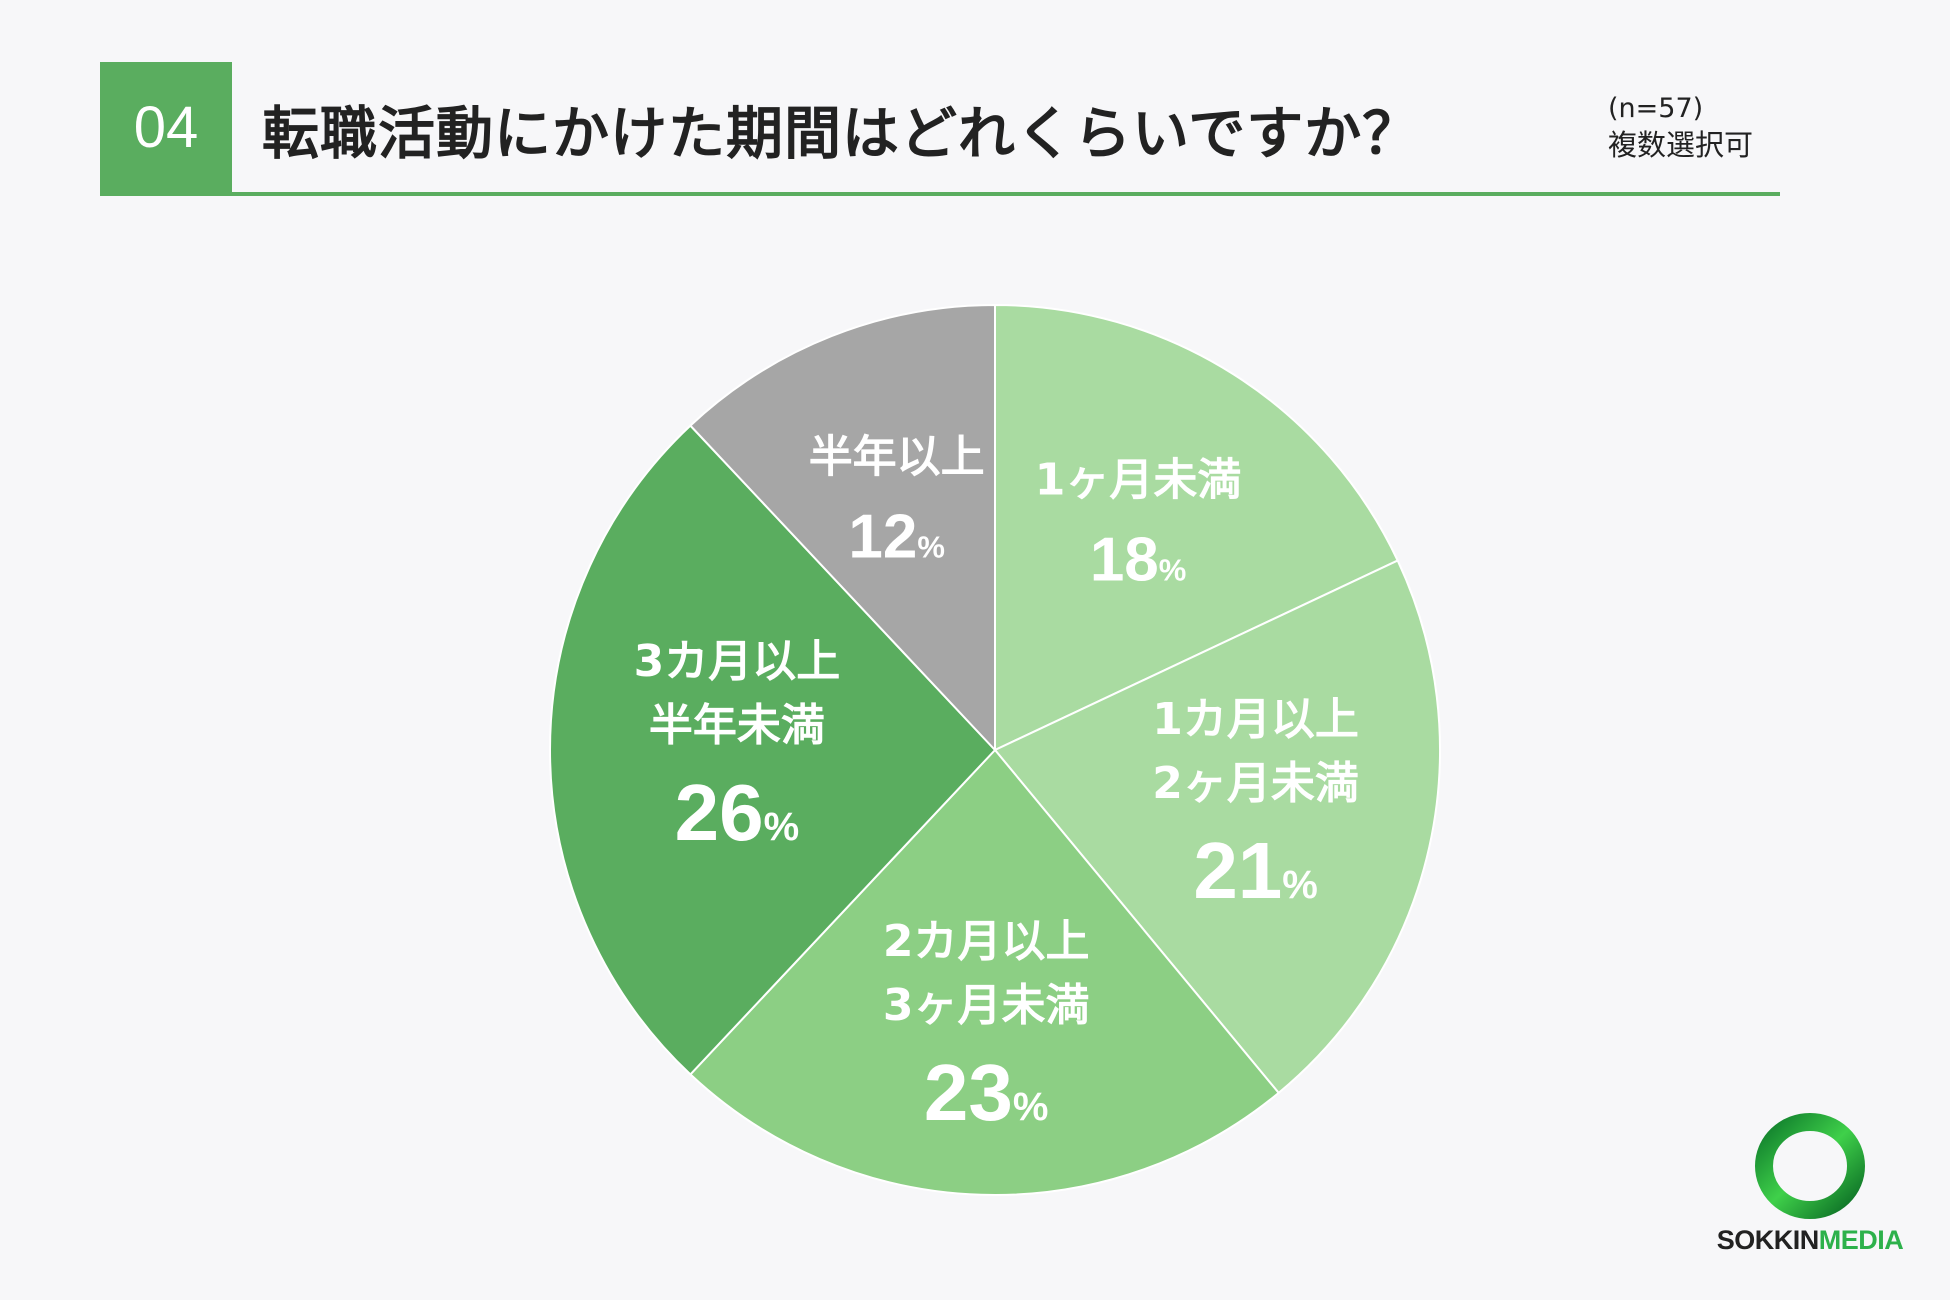 This screenshot has width=1950, height=1300. Describe the element at coordinates (1656, 108) in the screenshot. I see `sample-size: (n=57)` at that location.